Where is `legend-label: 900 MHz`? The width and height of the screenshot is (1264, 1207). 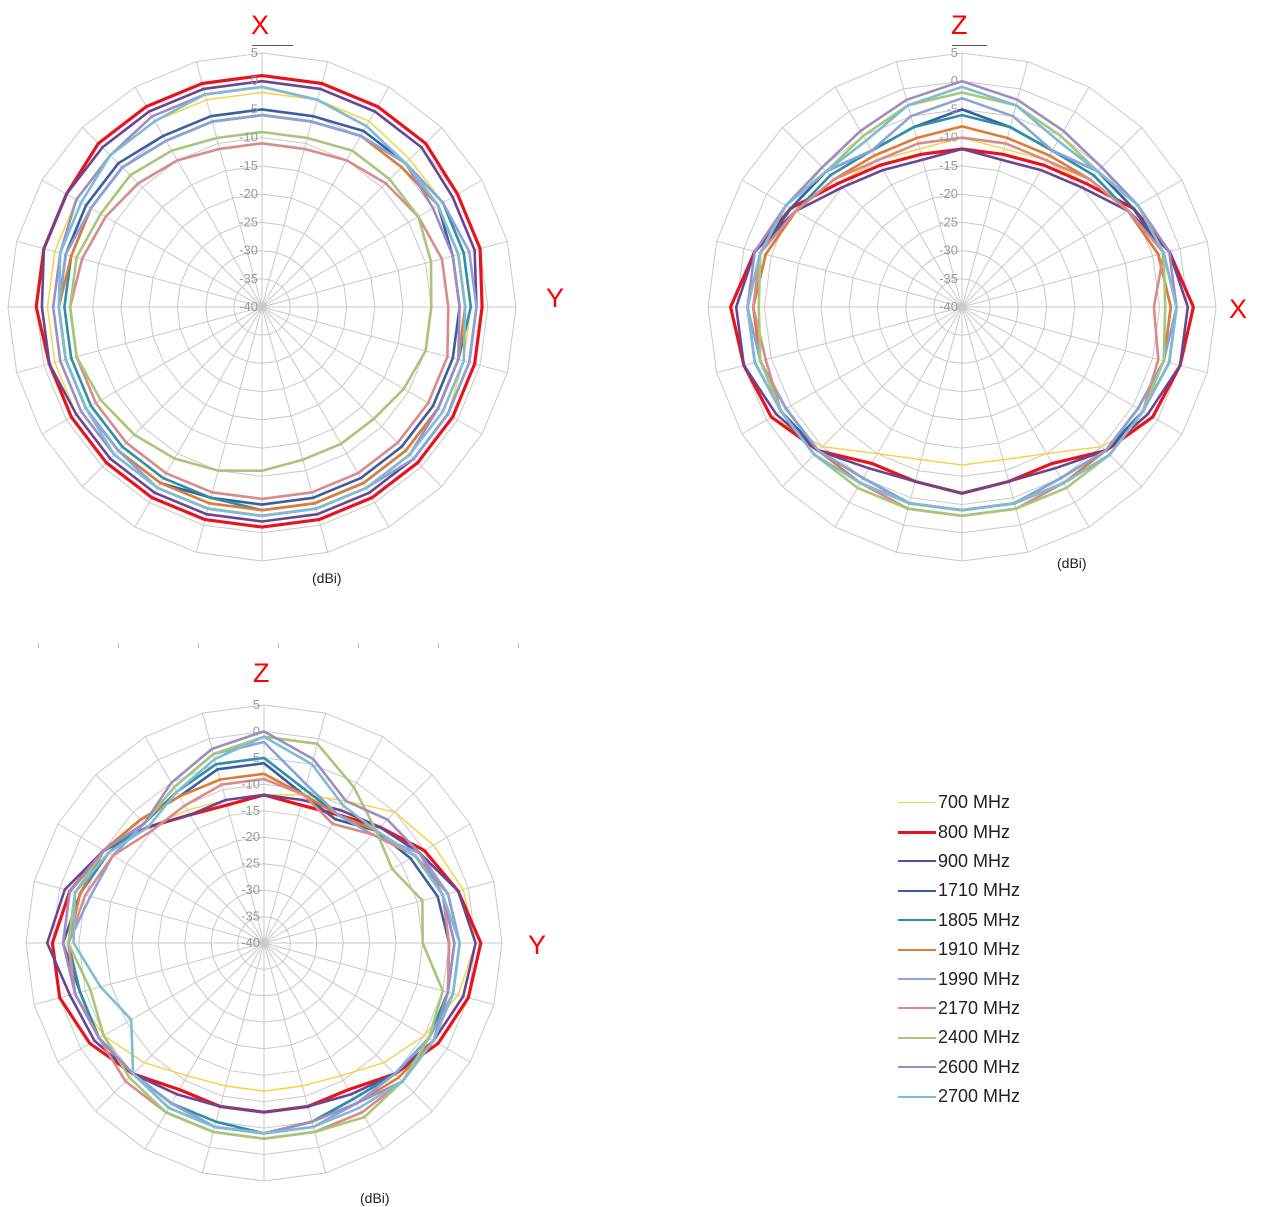
legend-label: 900 MHz is located at coordinates (974, 860).